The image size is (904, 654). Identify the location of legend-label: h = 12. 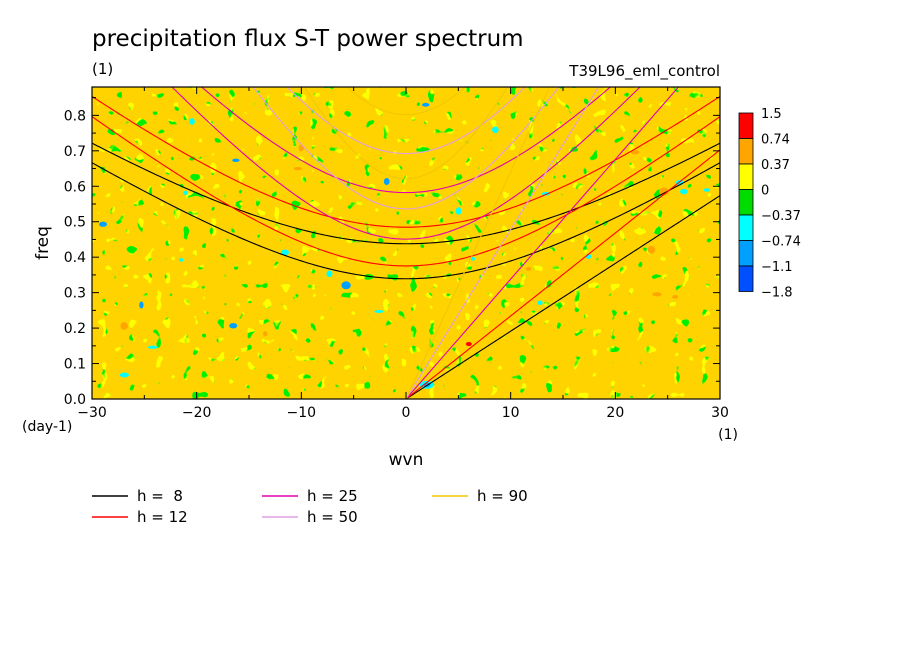
(162, 517).